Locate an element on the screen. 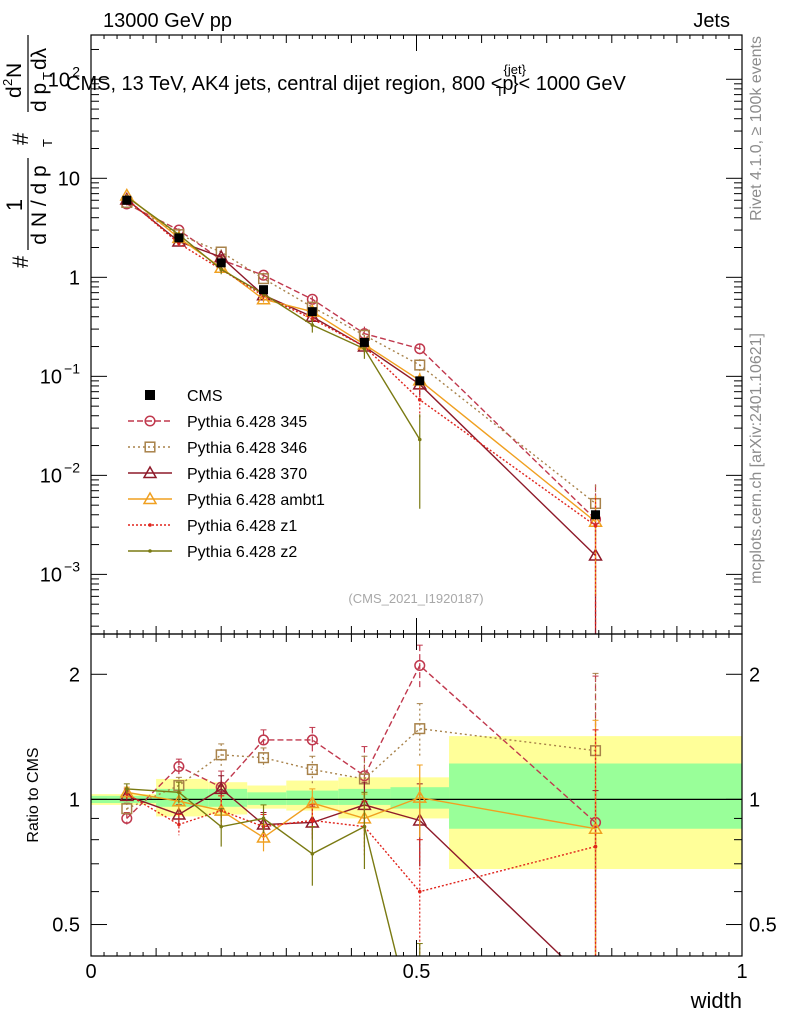 Image resolution: width=786 pixels, height=1024 pixels. y-tick-exp-2: −1 is located at coordinates (72, 368).